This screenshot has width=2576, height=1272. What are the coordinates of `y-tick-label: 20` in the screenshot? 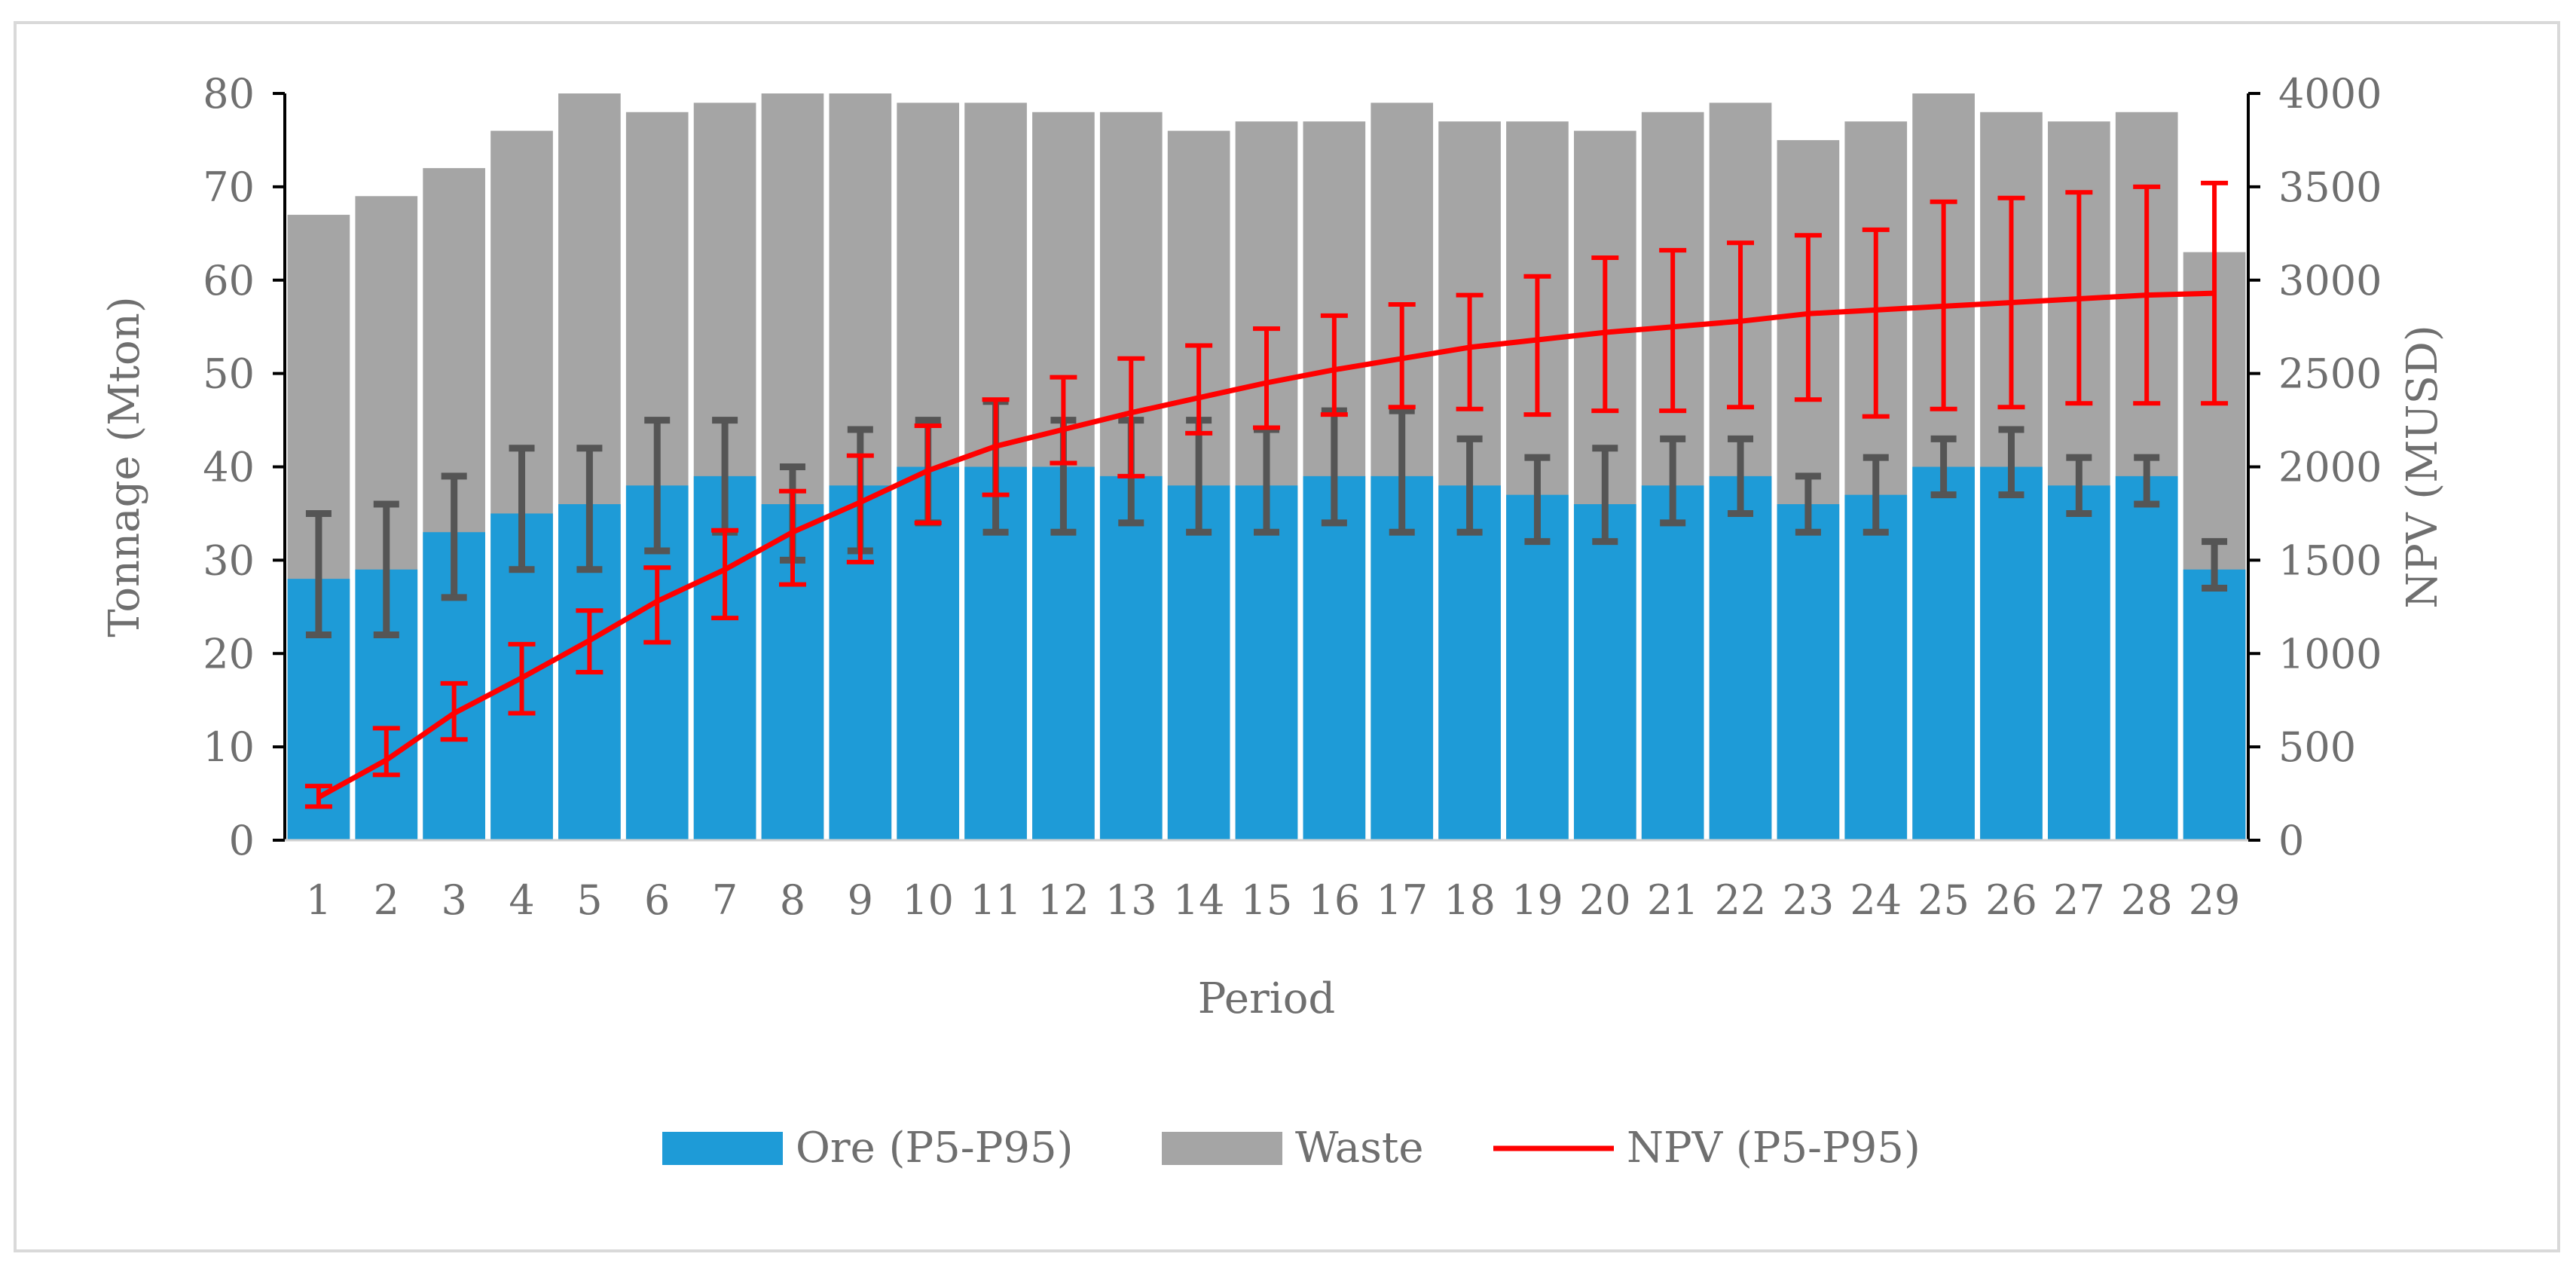 It's located at (229, 653).